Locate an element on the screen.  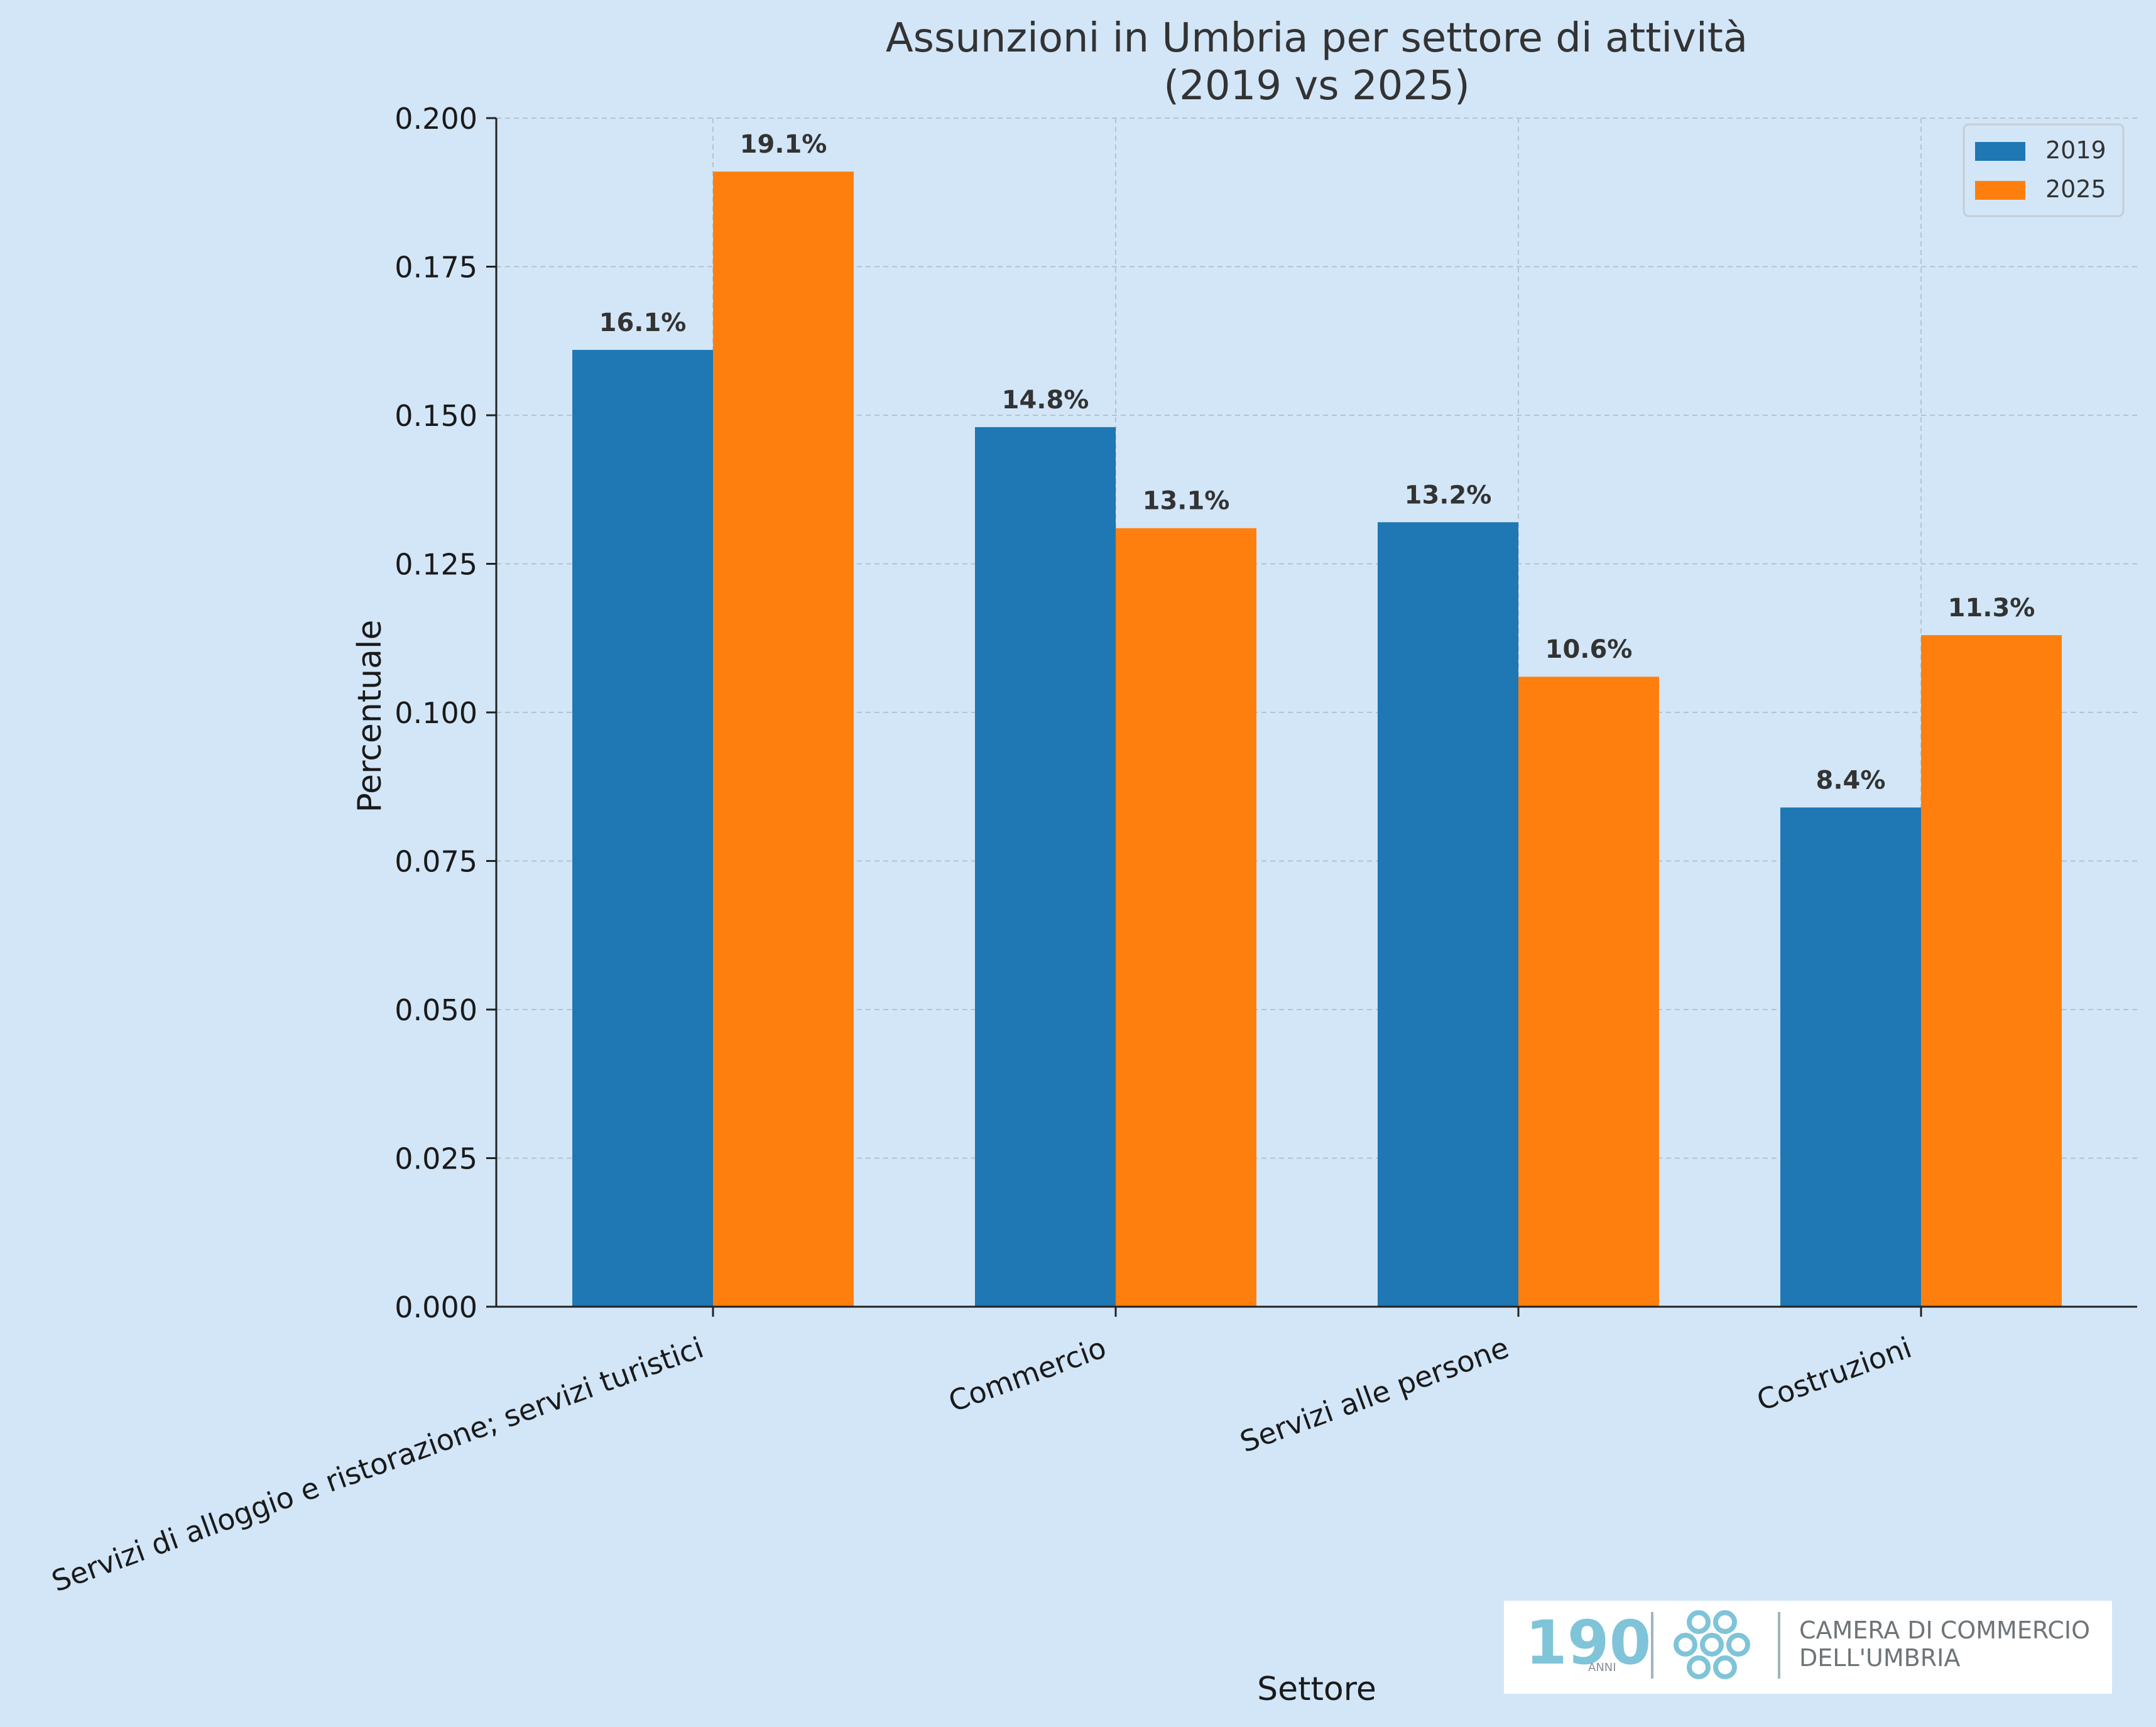
data-label-2019-2: 13.2% is located at coordinates (1448, 495).